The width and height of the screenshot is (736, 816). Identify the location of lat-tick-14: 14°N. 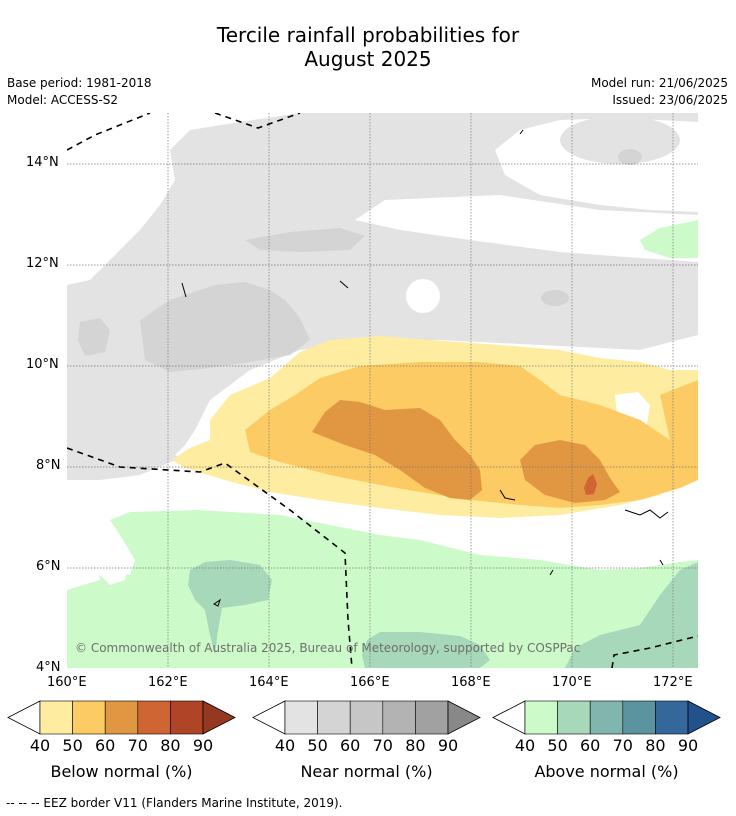
(42, 162).